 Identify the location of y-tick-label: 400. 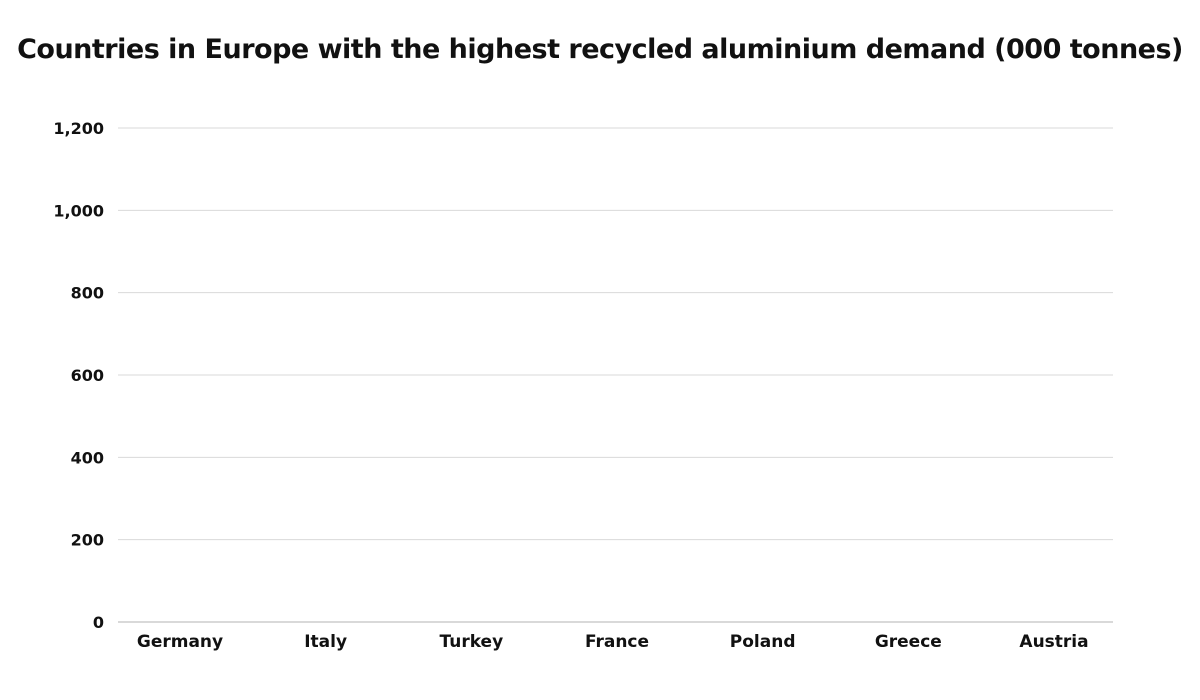
(87, 457).